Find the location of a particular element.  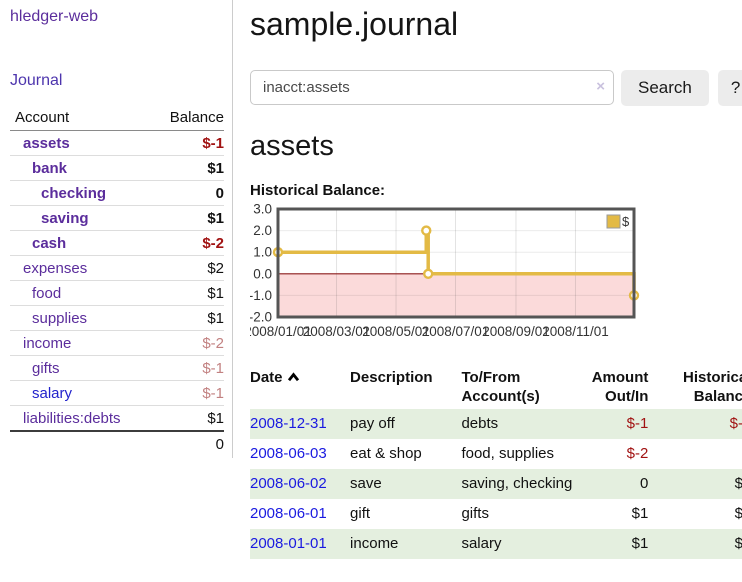

date-link: 2008-06-03 is located at coordinates (288, 453).